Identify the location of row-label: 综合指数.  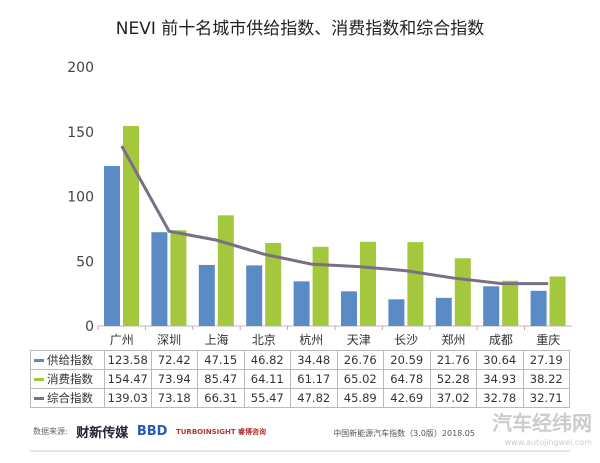
(67, 398).